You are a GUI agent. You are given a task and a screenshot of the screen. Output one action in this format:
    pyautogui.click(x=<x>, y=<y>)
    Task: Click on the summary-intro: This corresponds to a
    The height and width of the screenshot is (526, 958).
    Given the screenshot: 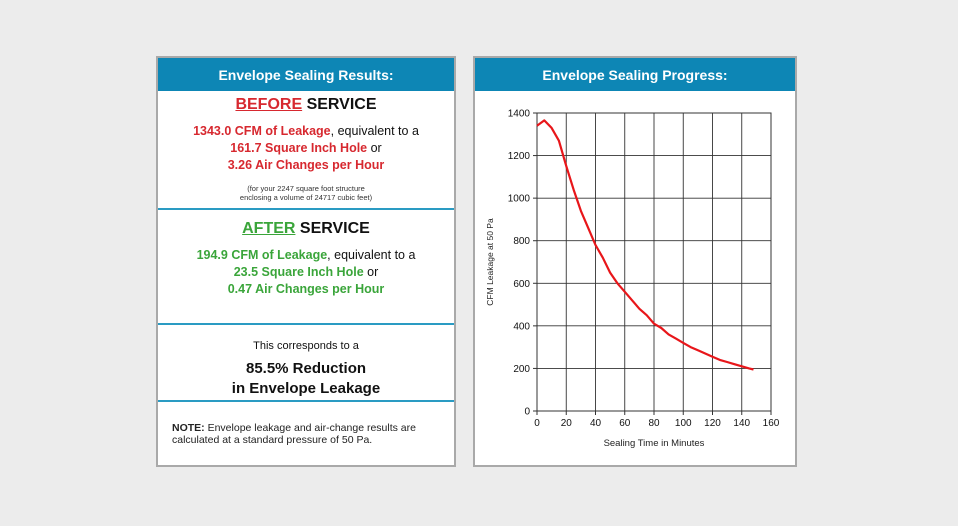 What is the action you would take?
    pyautogui.click(x=306, y=346)
    